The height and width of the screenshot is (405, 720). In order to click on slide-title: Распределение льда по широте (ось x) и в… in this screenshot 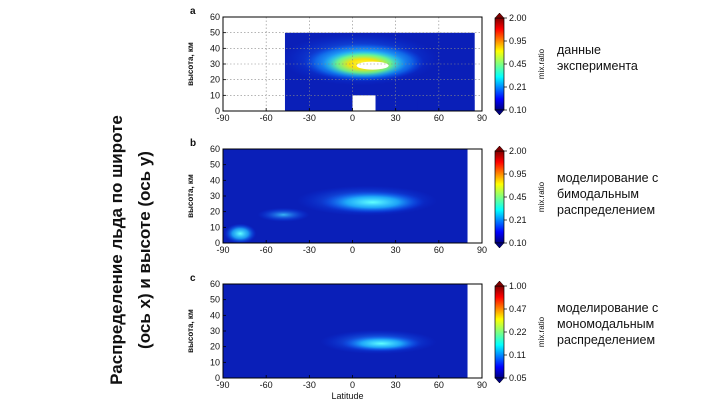, I will do `click(135, 212)`.